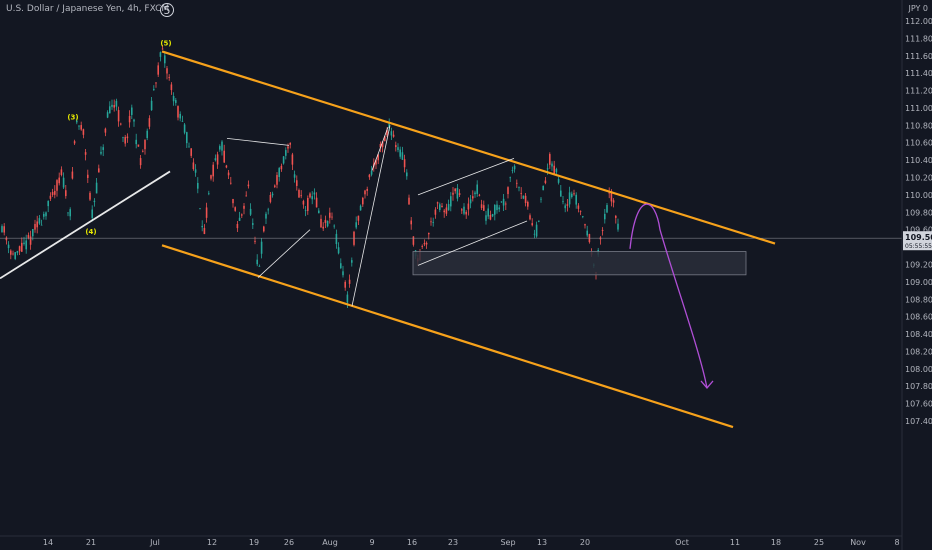 The width and height of the screenshot is (932, 550). What do you see at coordinates (542, 542) in the screenshot?
I see `time-tick-label: 13` at bounding box center [542, 542].